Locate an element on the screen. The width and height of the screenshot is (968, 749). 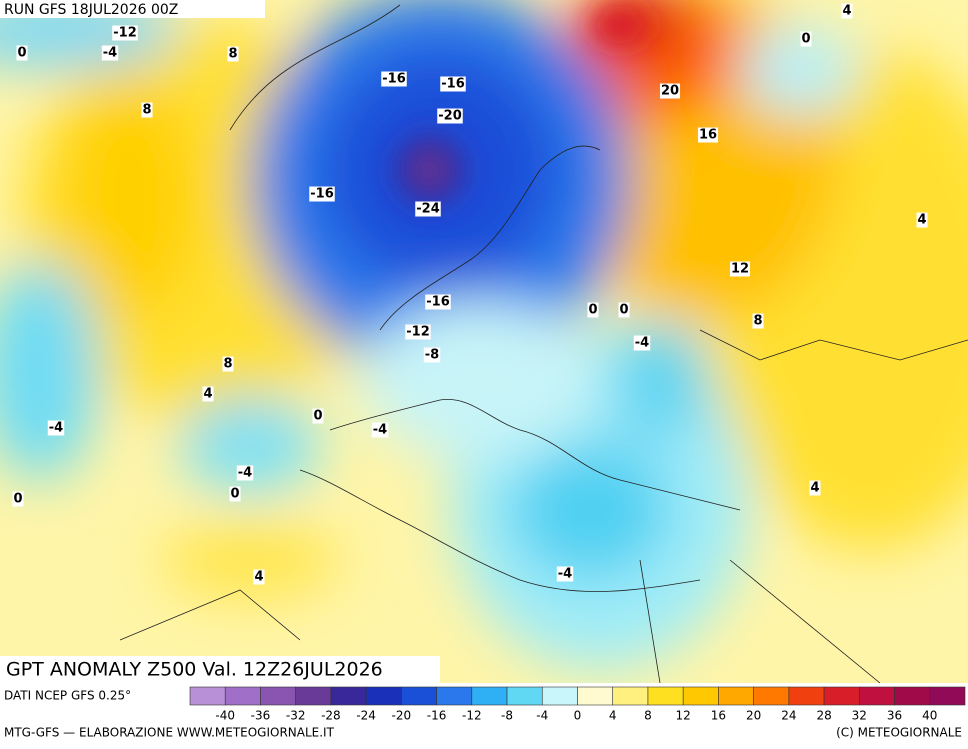
map-title: GPT ANOMALY Z500 Val. 12Z26JUL2026 is located at coordinates (194, 670).